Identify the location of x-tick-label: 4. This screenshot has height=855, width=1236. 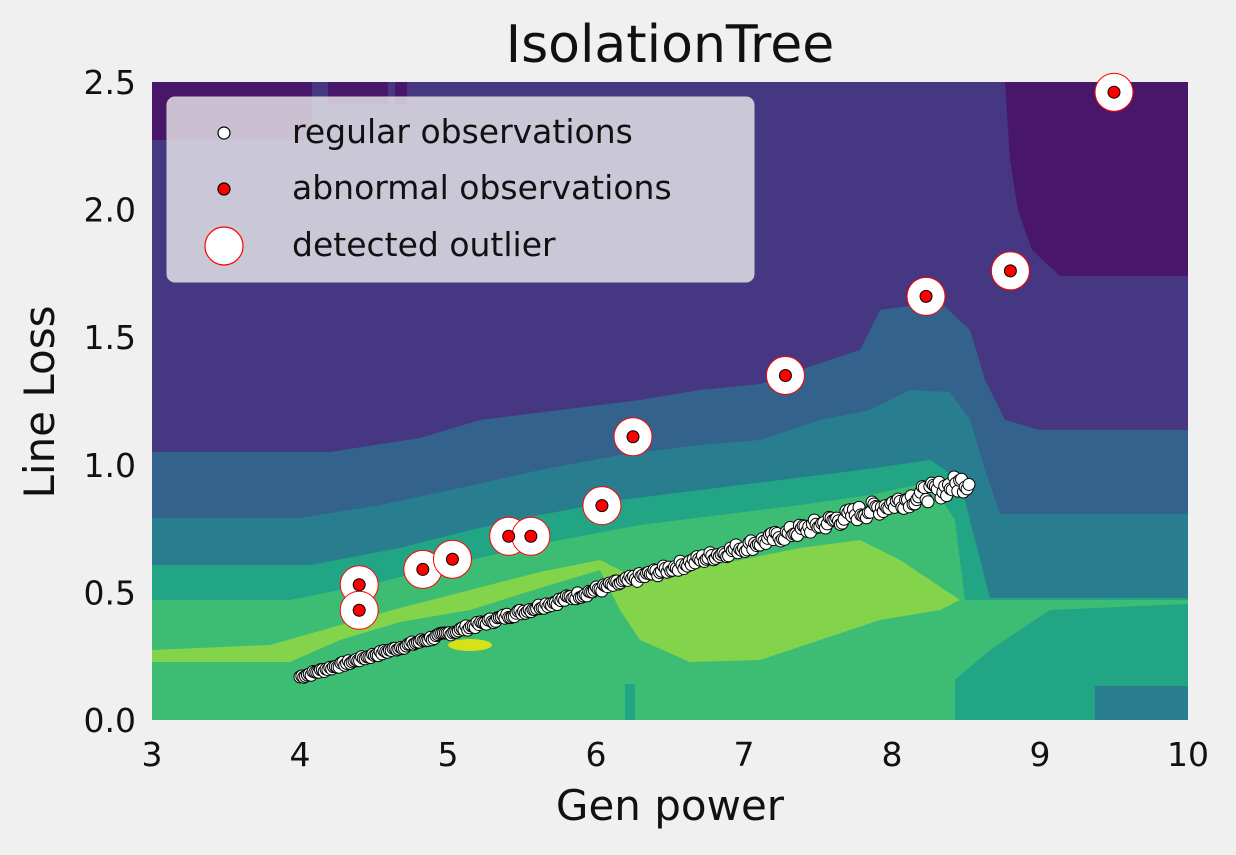
(300, 754).